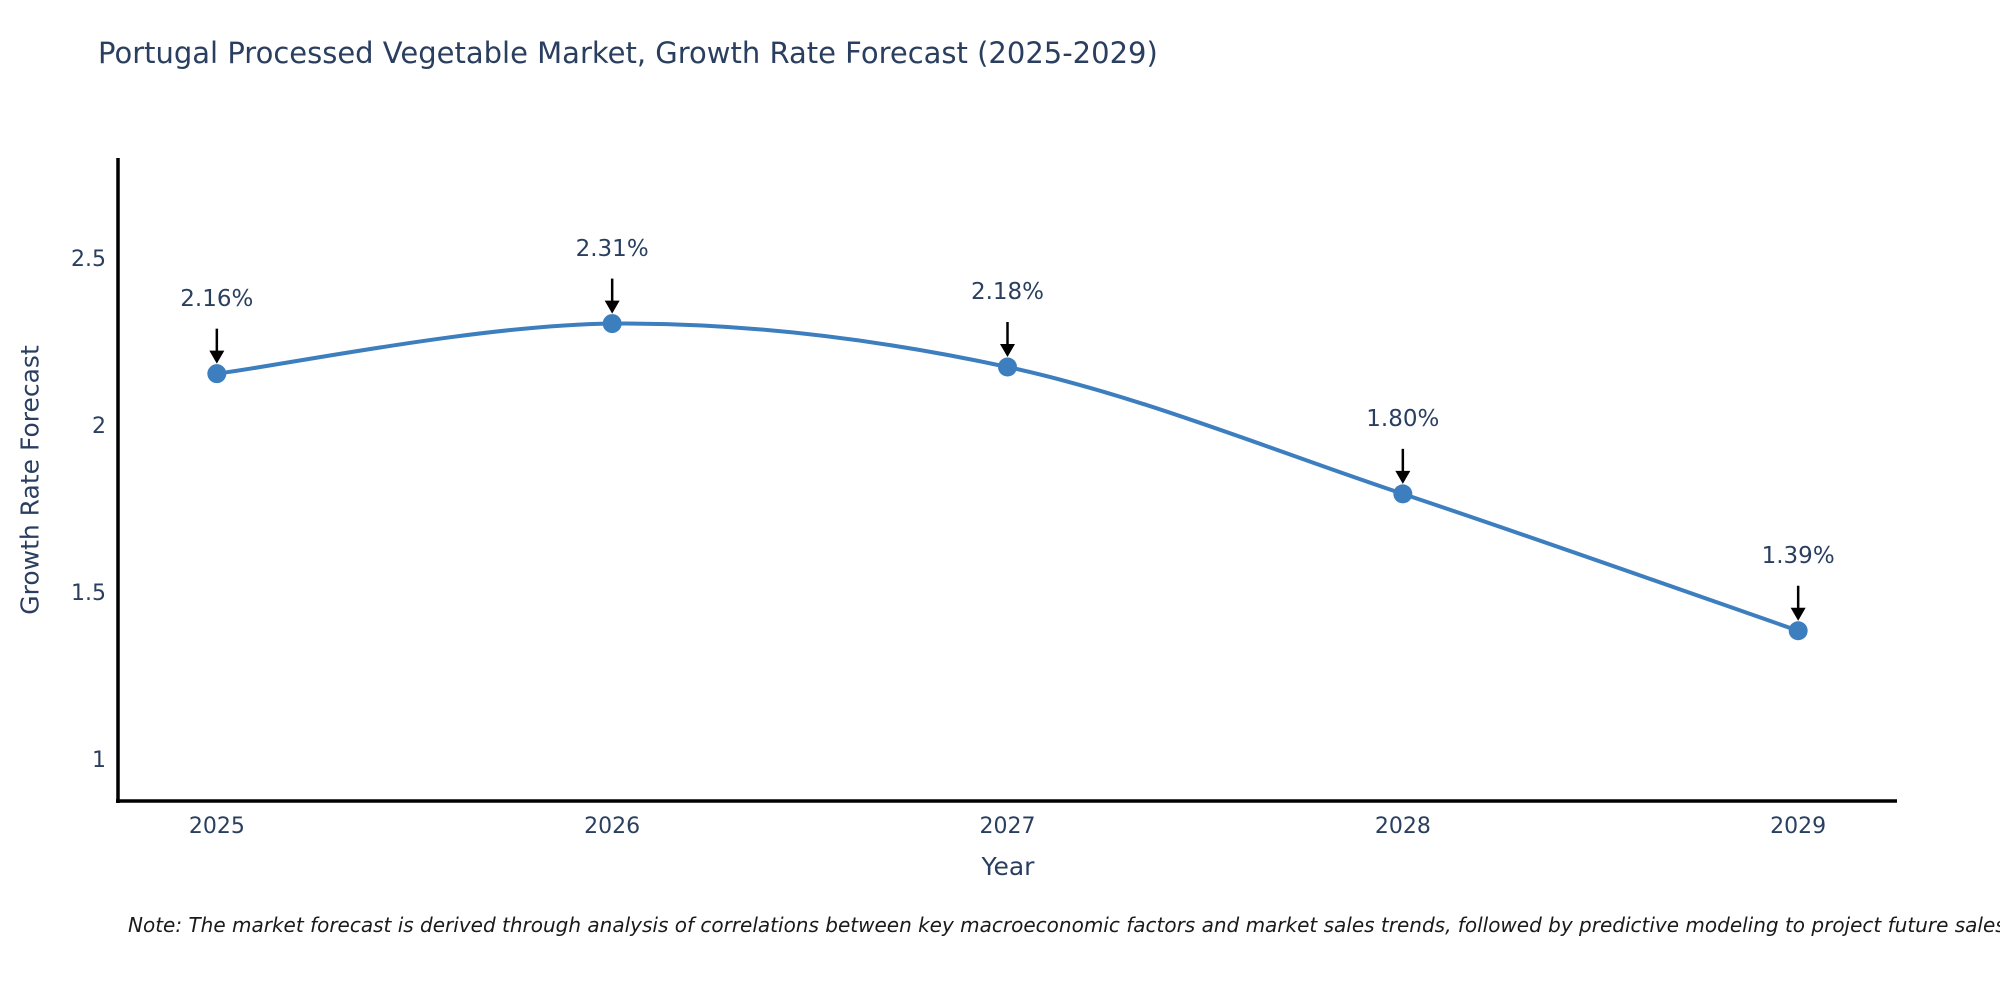  What do you see at coordinates (1798, 555) in the screenshot?
I see `point-value-label: 1.39%` at bounding box center [1798, 555].